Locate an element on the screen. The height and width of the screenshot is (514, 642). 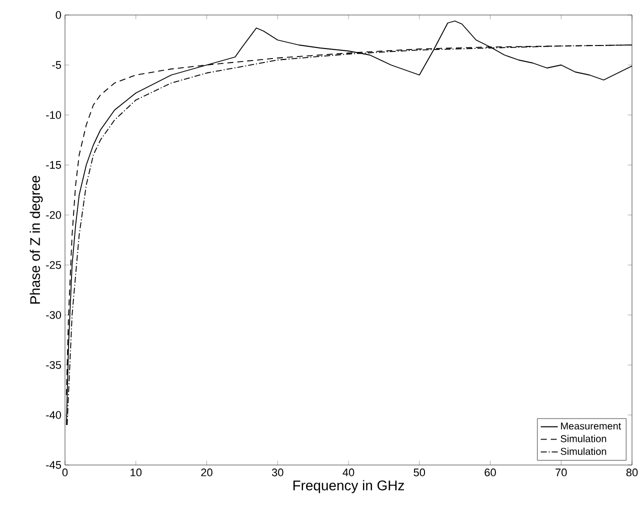
y-tick-label: -20 is located at coordinates (54, 215).